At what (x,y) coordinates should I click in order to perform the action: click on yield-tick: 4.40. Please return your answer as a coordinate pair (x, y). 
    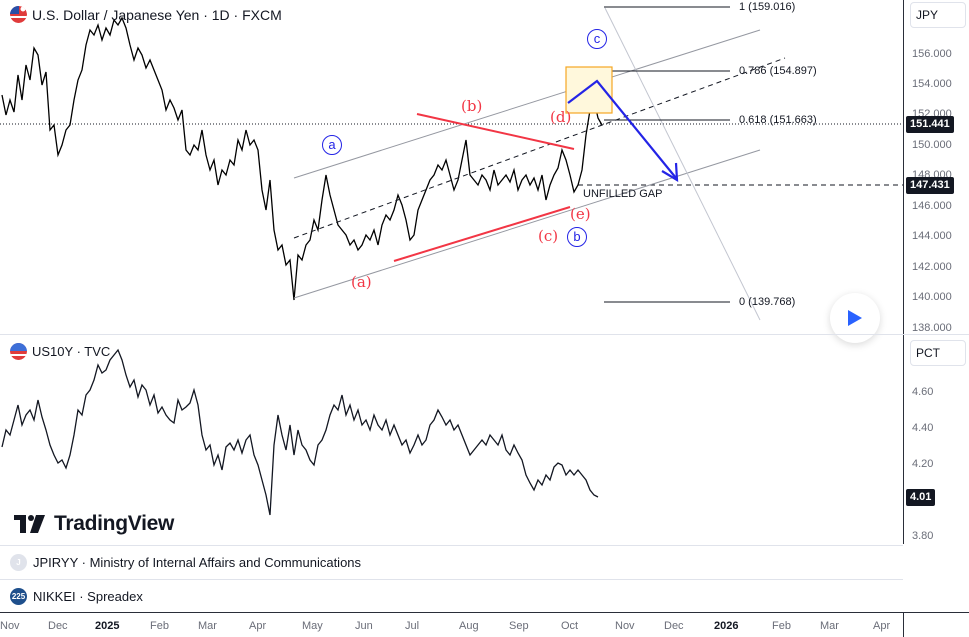
    Looking at the image, I should click on (923, 428).